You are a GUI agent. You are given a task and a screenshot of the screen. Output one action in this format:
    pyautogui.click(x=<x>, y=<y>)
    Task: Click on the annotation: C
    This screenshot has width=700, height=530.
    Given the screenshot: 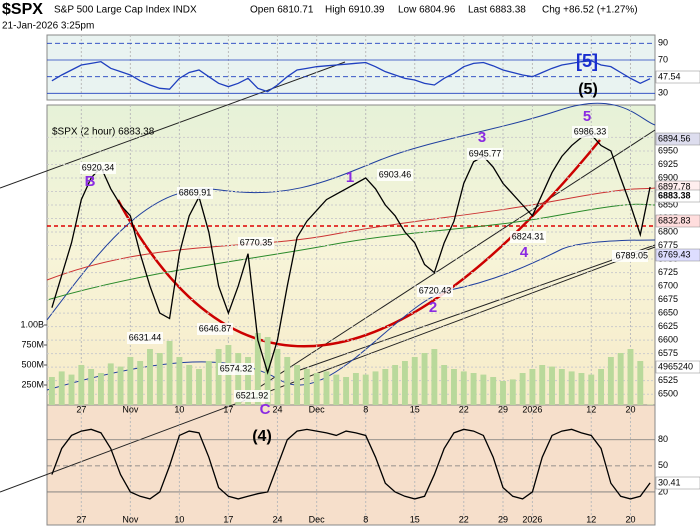 What is the action you would take?
    pyautogui.click(x=265, y=409)
    